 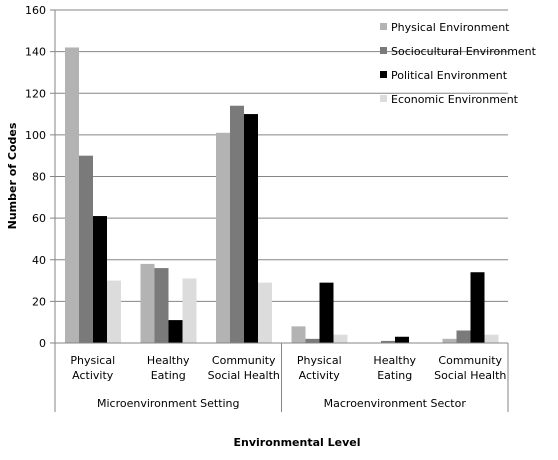 I want to click on y-tick-label: 20, so click(x=39, y=301).